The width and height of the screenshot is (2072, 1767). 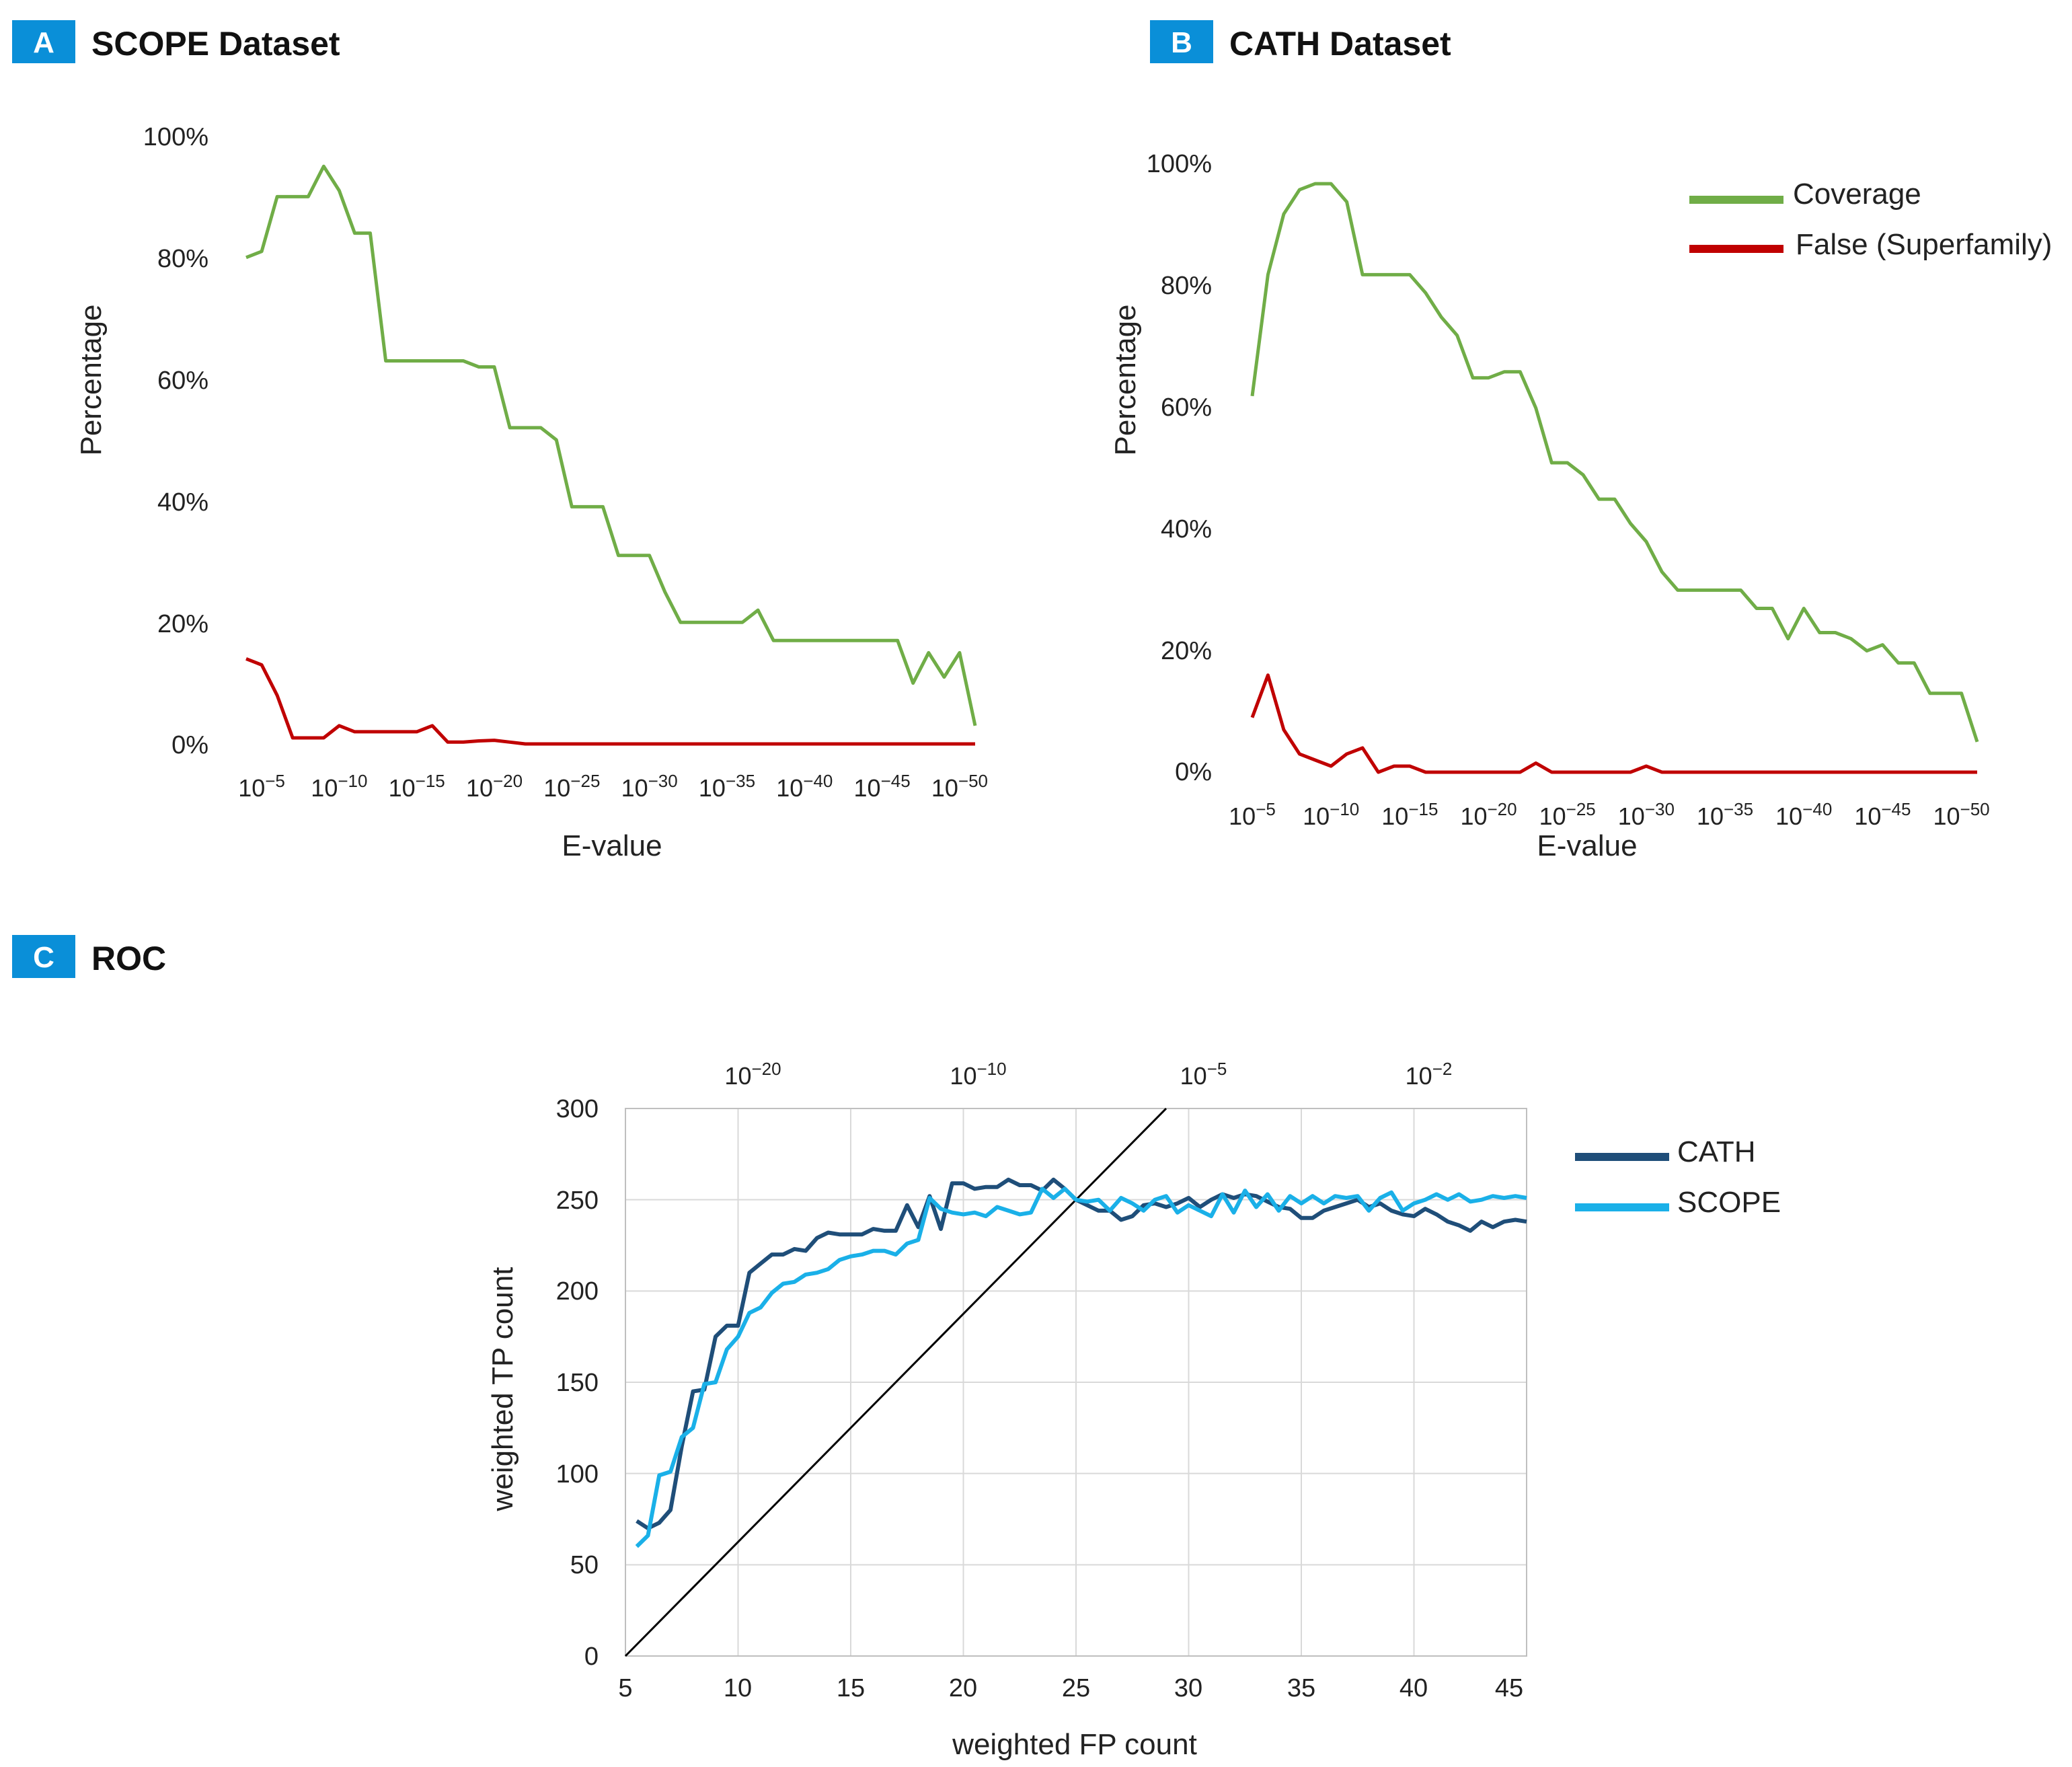 What do you see at coordinates (1646, 814) in the screenshot?
I see `panel-b-xtick-label: 10−30` at bounding box center [1646, 814].